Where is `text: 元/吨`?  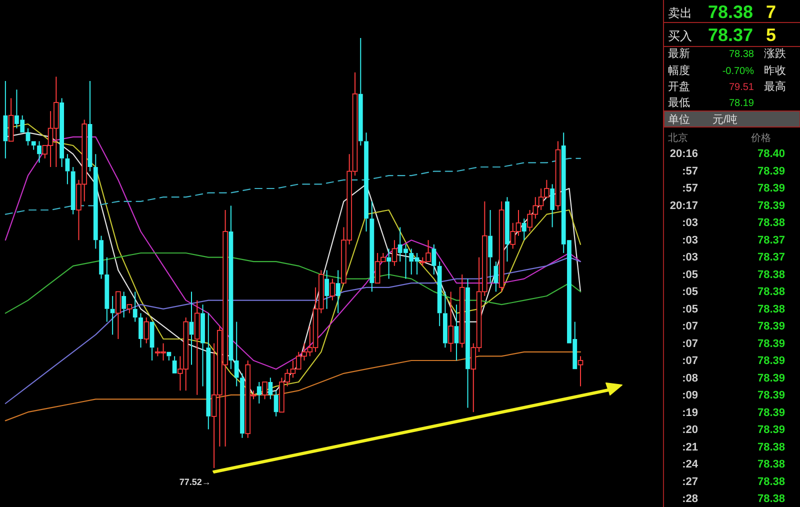 text: 元/吨 is located at coordinates (725, 119).